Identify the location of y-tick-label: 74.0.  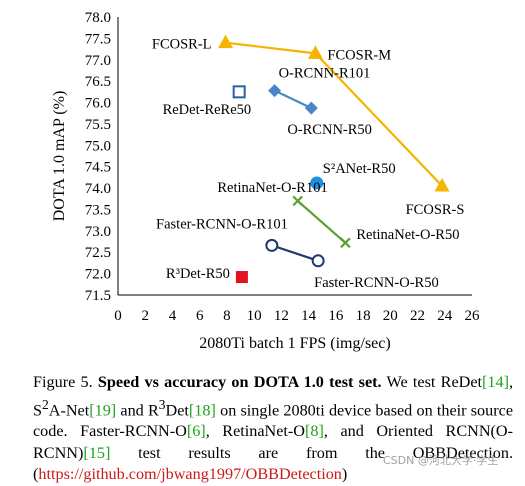
(98, 189).